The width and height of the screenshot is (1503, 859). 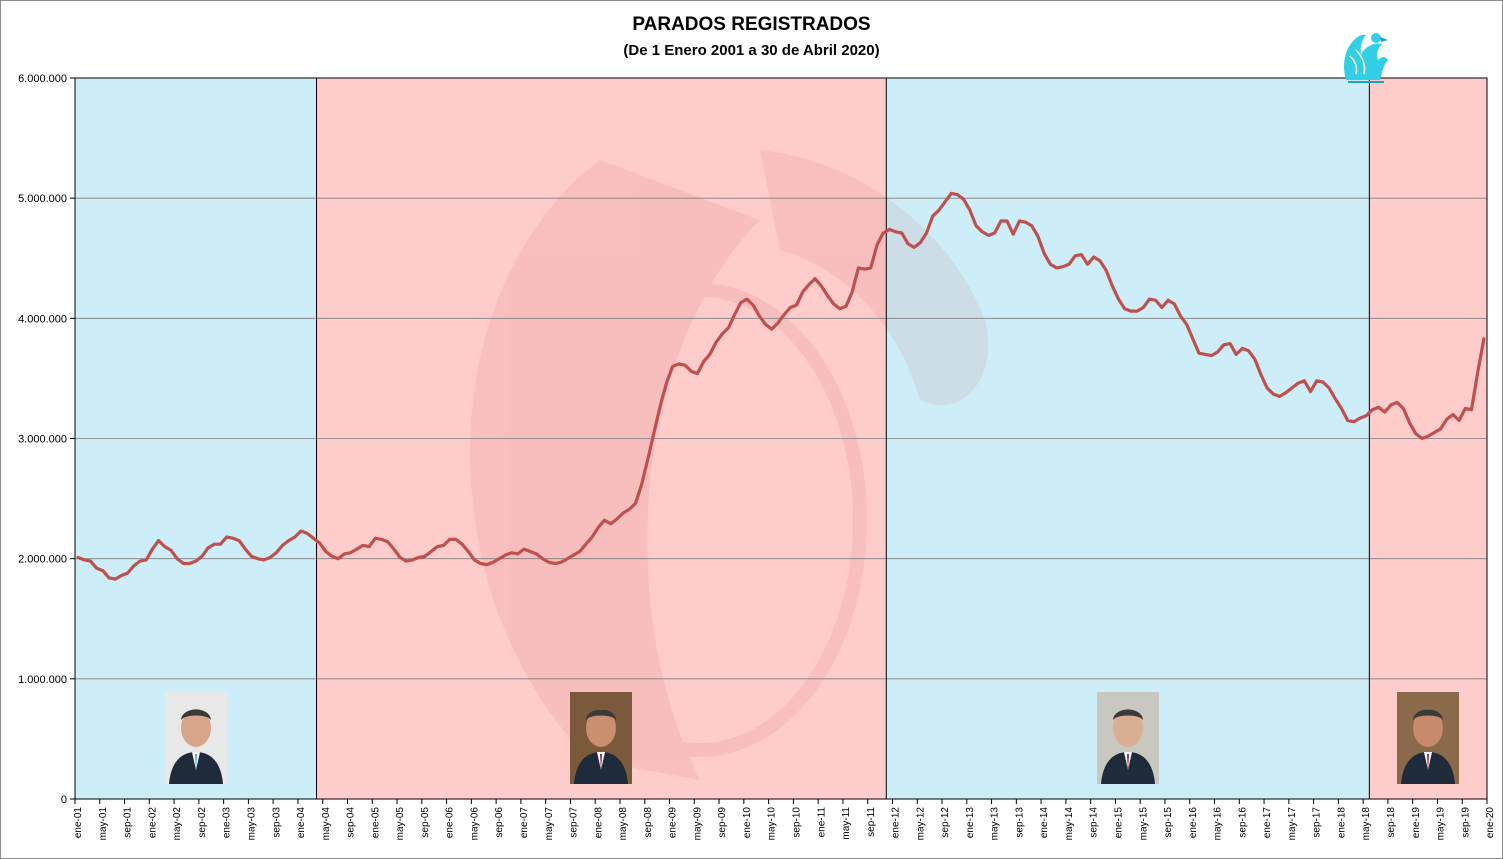 What do you see at coordinates (78, 823) in the screenshot?
I see `x-tick-label: ene-01` at bounding box center [78, 823].